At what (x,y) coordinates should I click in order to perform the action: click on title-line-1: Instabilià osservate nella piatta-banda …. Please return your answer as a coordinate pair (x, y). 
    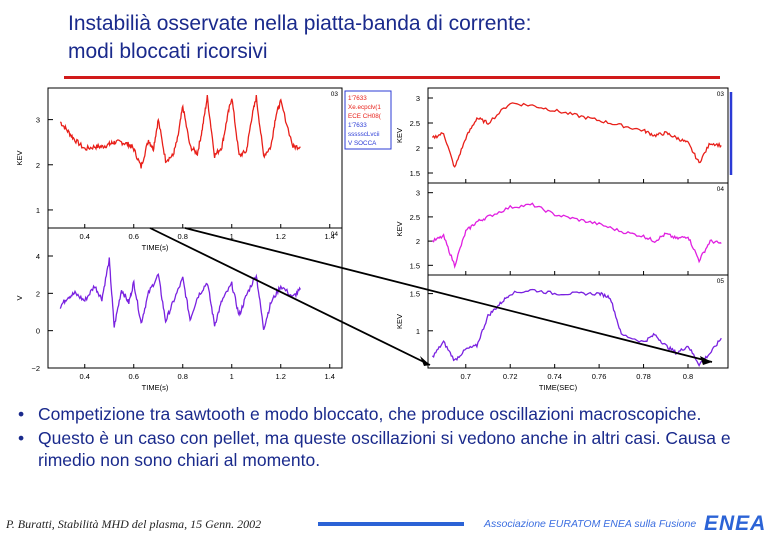
    Looking at the image, I should click on (300, 23).